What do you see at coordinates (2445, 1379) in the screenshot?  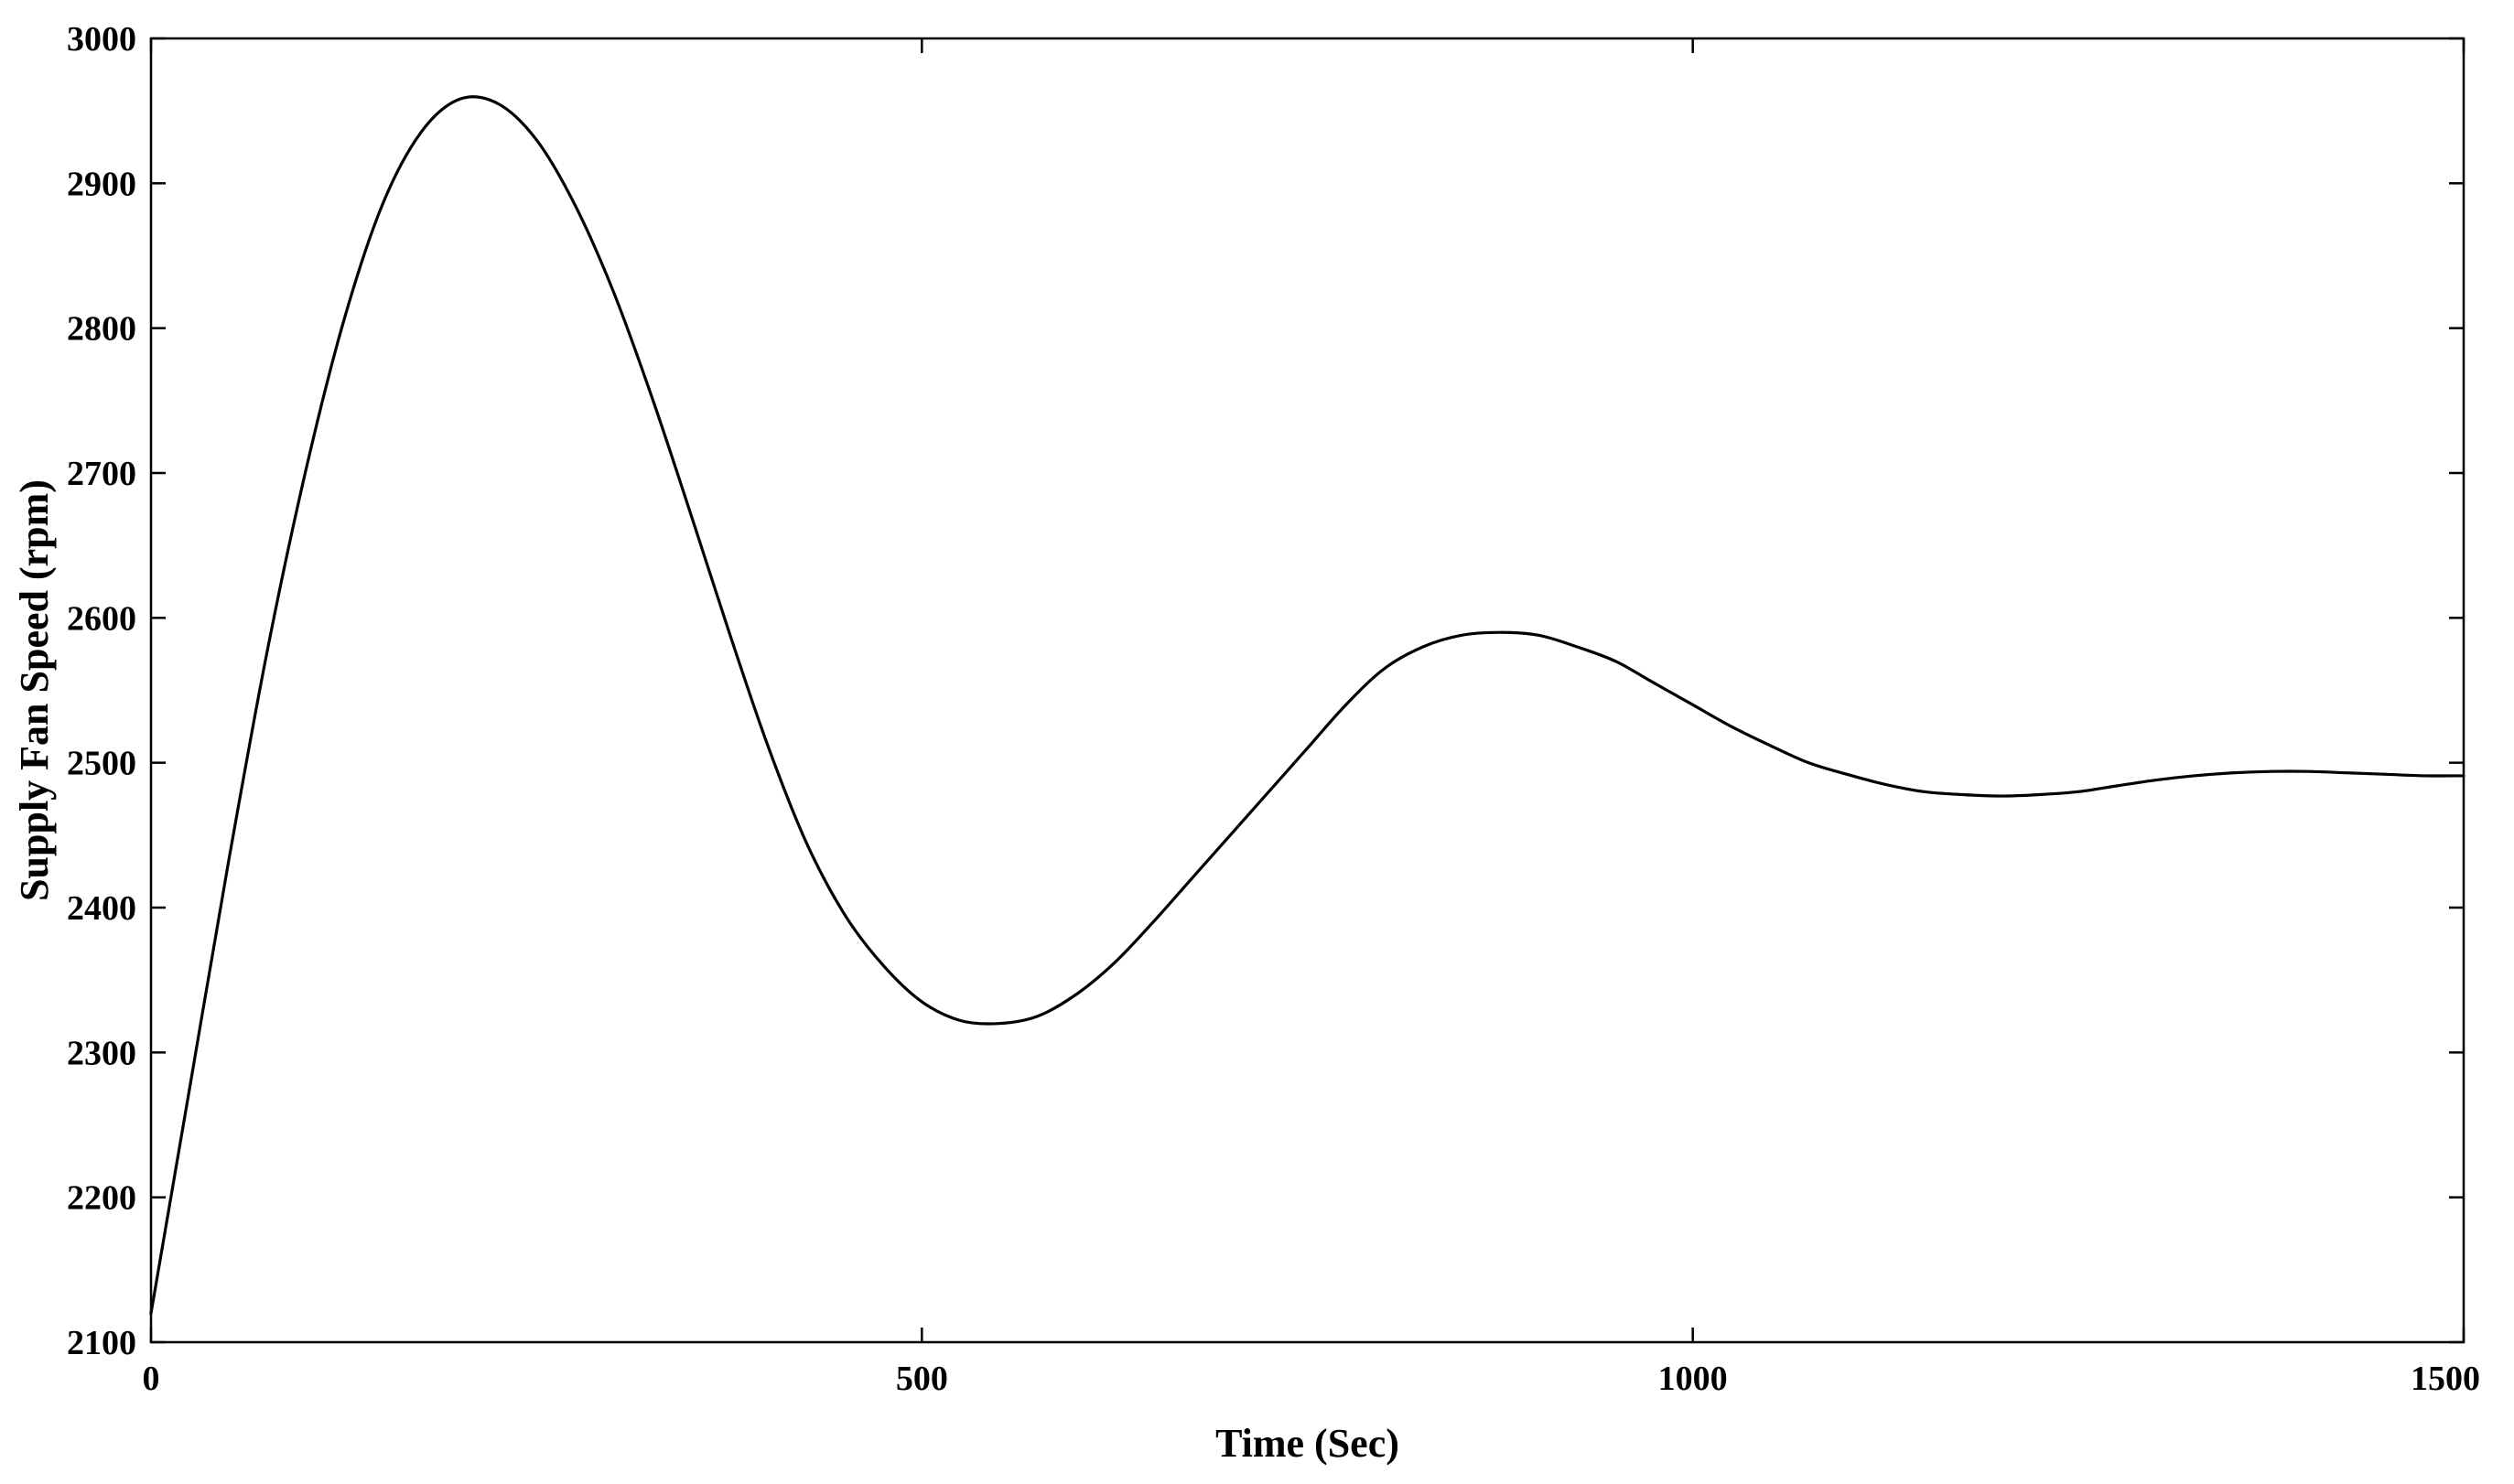 I see `x-tick-label: 1500` at bounding box center [2445, 1379].